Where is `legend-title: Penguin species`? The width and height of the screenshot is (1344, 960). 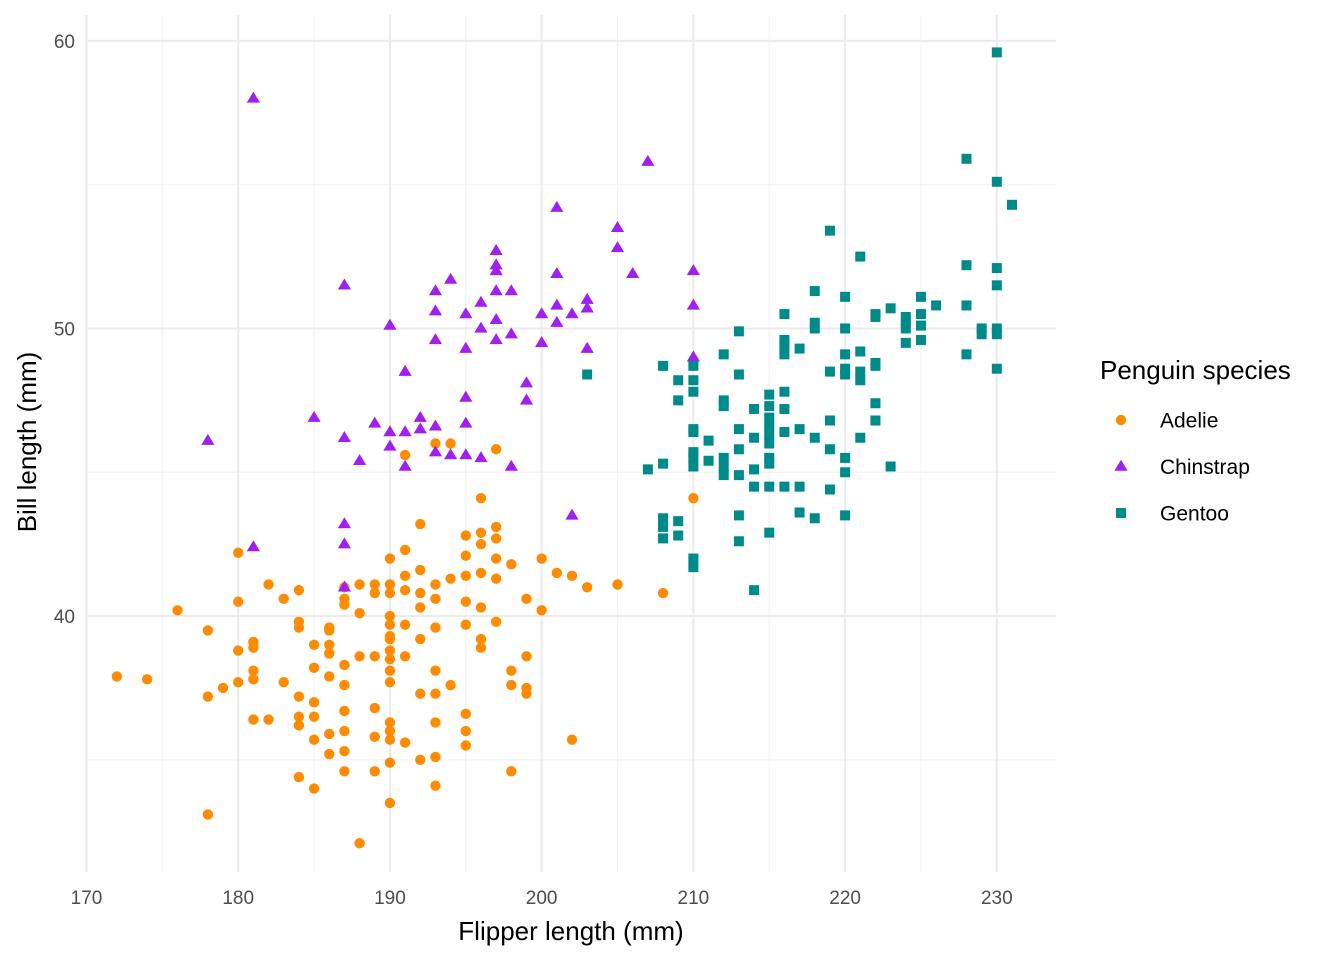 legend-title: Penguin species is located at coordinates (1195, 370).